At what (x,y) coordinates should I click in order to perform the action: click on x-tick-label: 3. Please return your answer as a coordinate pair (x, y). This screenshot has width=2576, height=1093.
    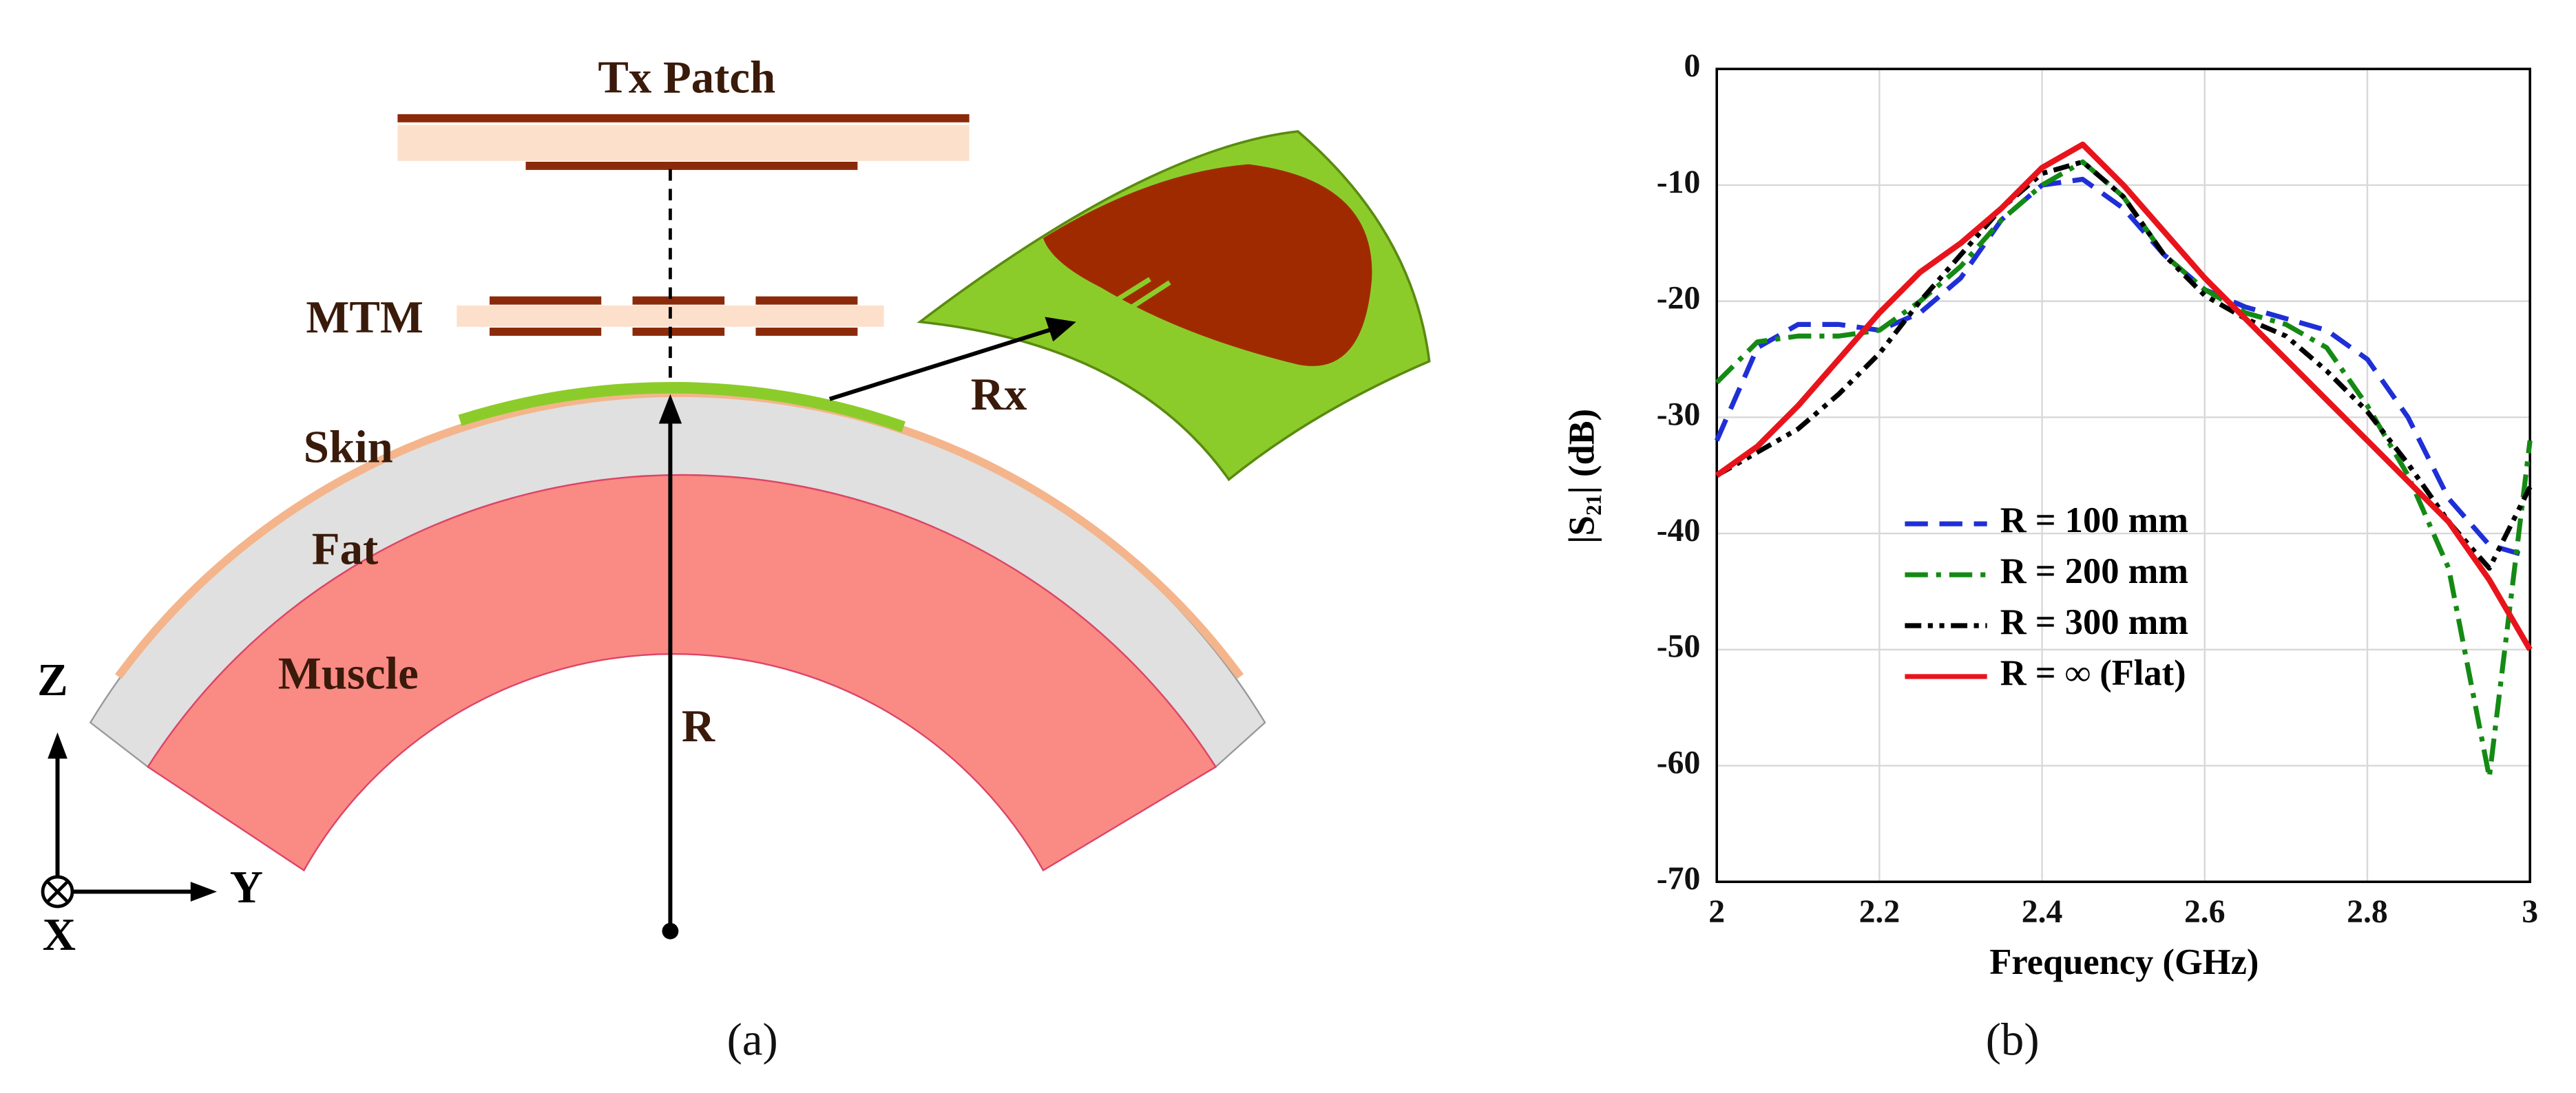
    Looking at the image, I should click on (2530, 911).